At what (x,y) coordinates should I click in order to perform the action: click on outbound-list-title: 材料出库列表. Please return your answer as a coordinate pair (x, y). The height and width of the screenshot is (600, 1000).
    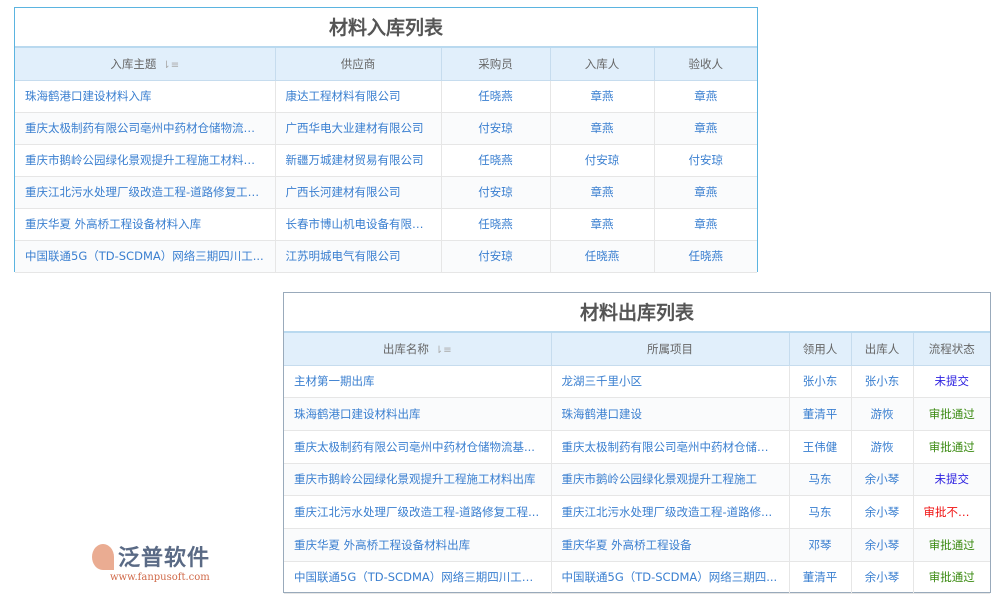
    Looking at the image, I should click on (637, 313).